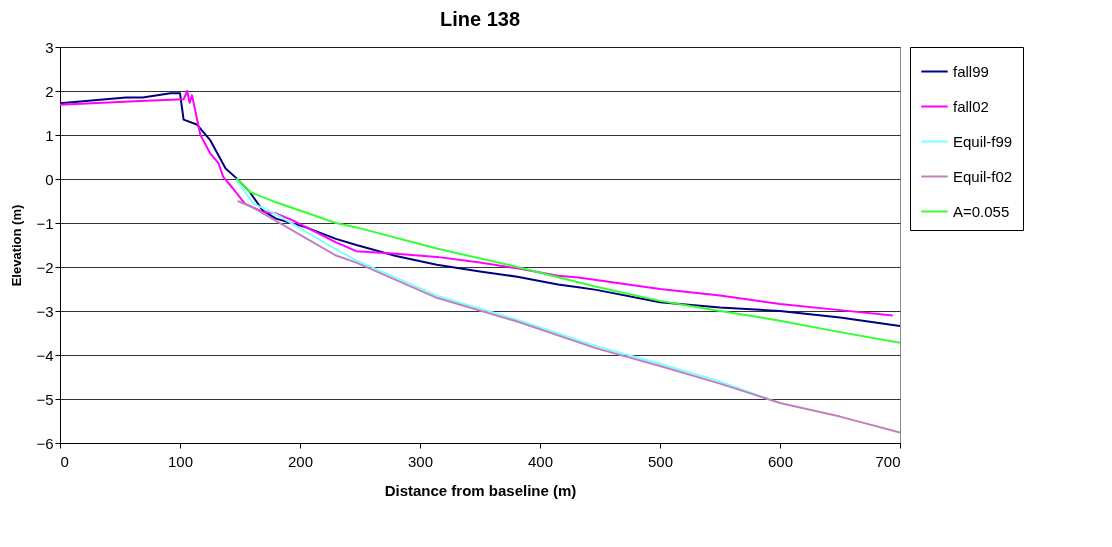 The height and width of the screenshot is (547, 1112). Describe the element at coordinates (983, 176) in the screenshot. I see `legend-label: Equil-f02` at that location.